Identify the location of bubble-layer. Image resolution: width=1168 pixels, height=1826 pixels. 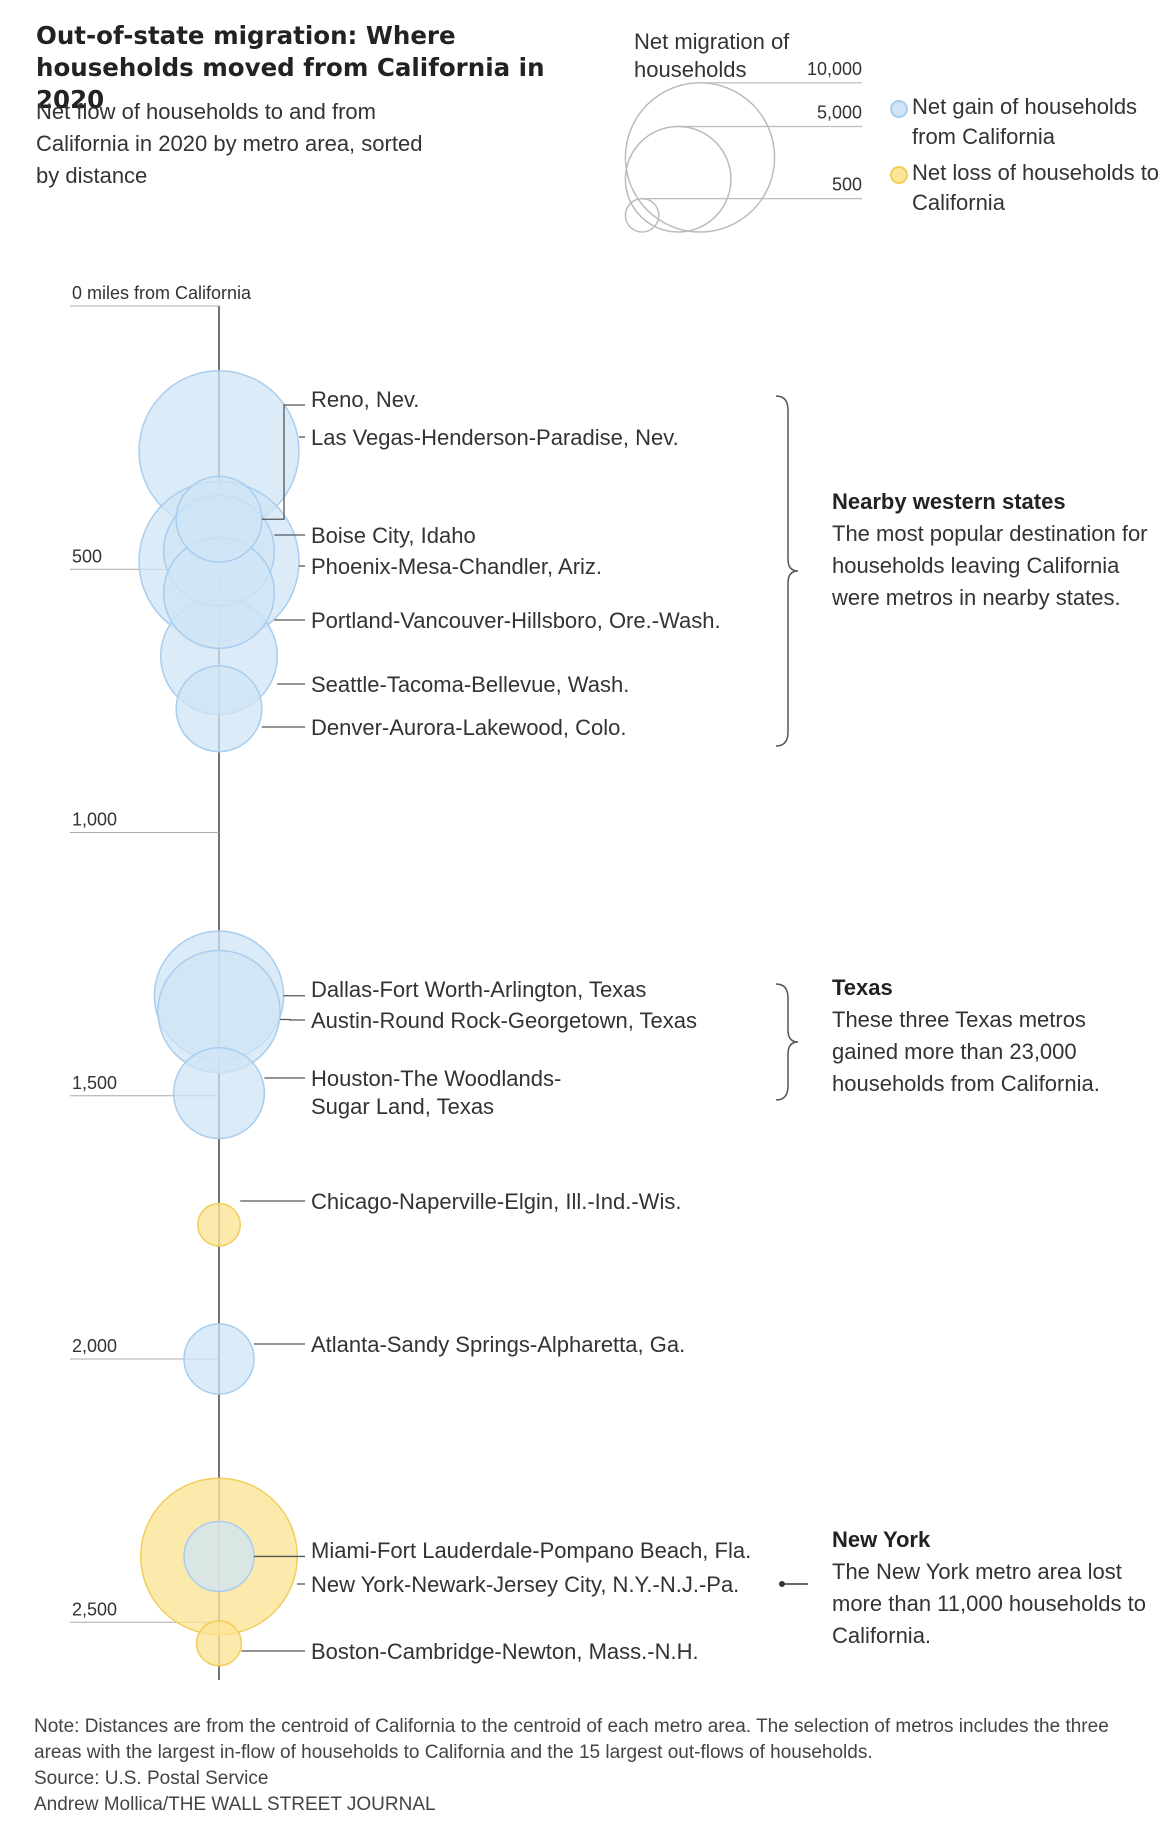
(219, 1018).